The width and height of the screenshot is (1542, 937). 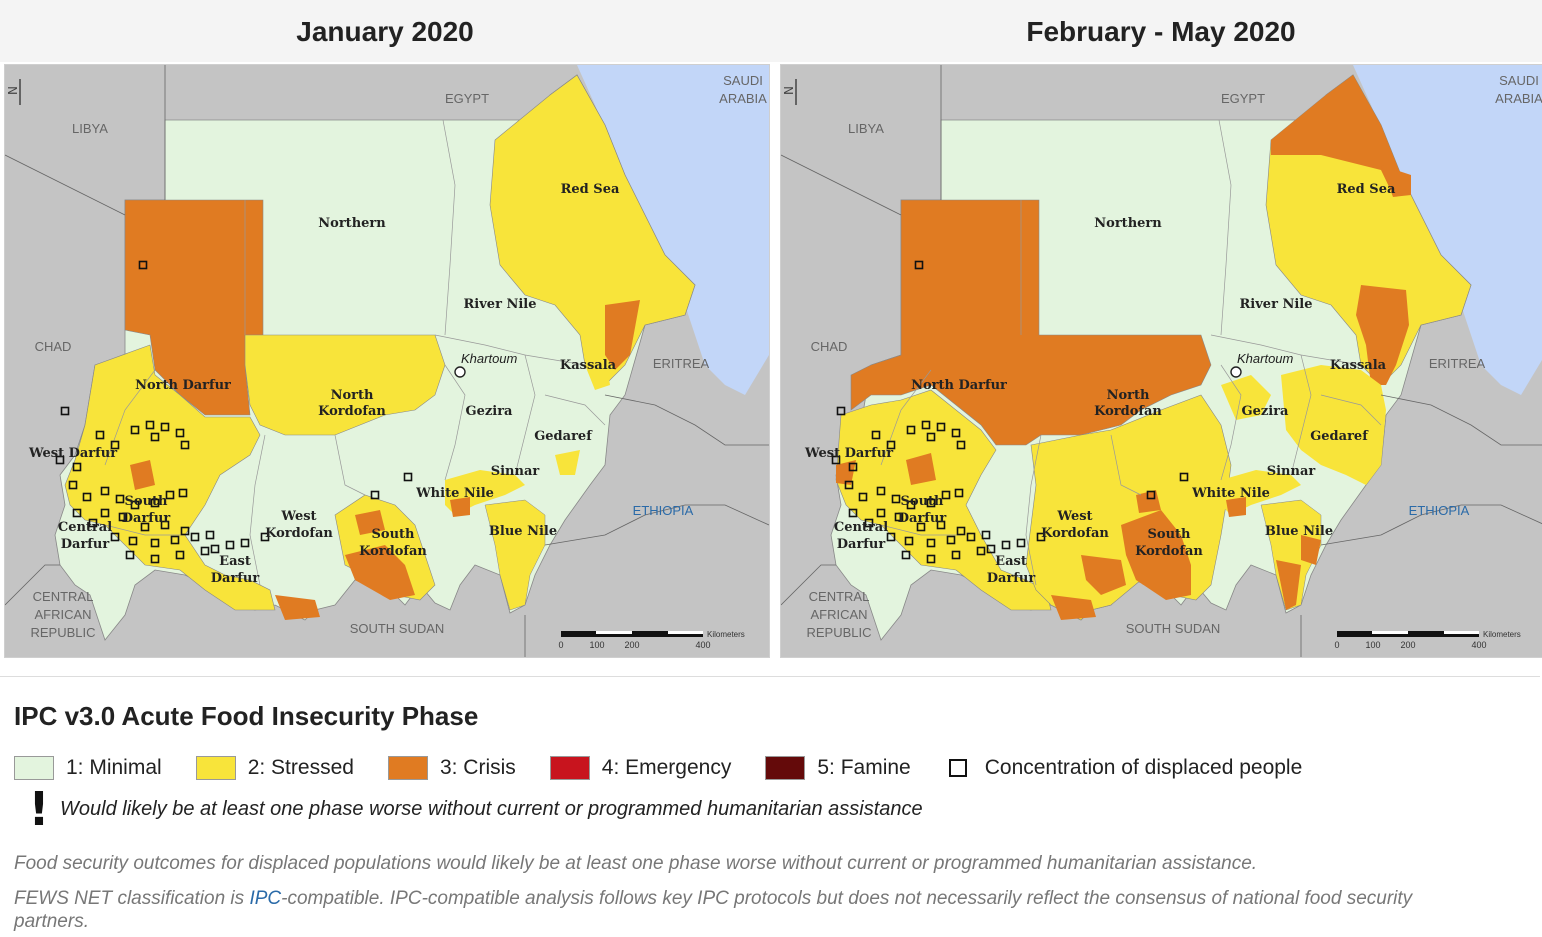 I want to click on label-south-darfur-2: Darfur, so click(x=922, y=518).